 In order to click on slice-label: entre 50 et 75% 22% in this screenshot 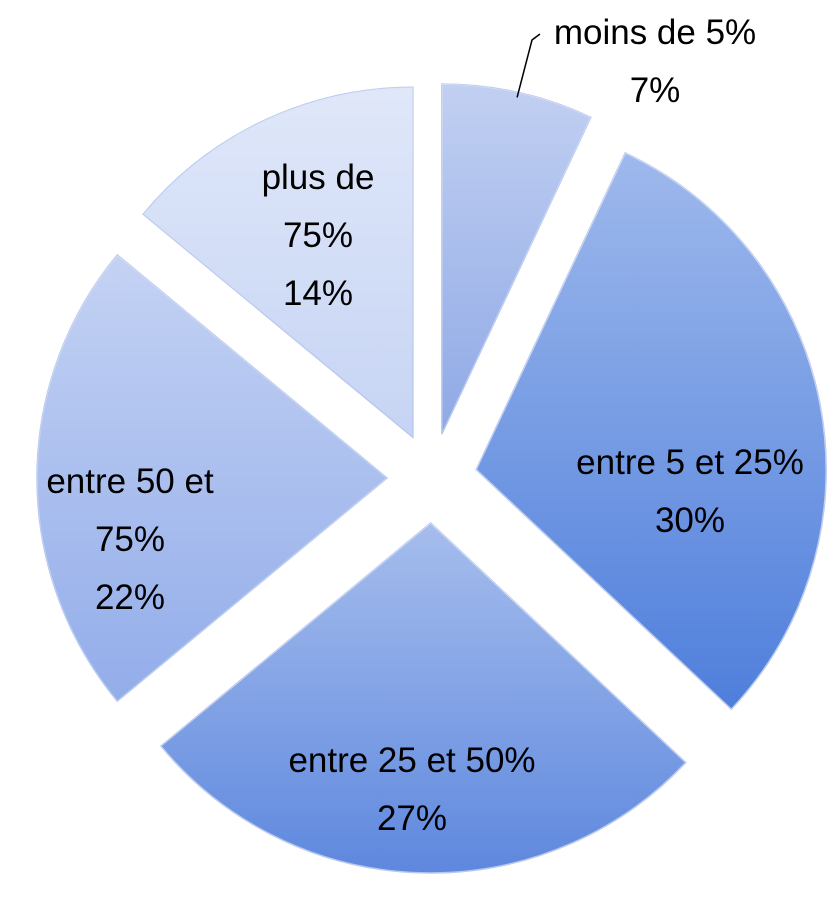, I will do `click(130, 540)`.